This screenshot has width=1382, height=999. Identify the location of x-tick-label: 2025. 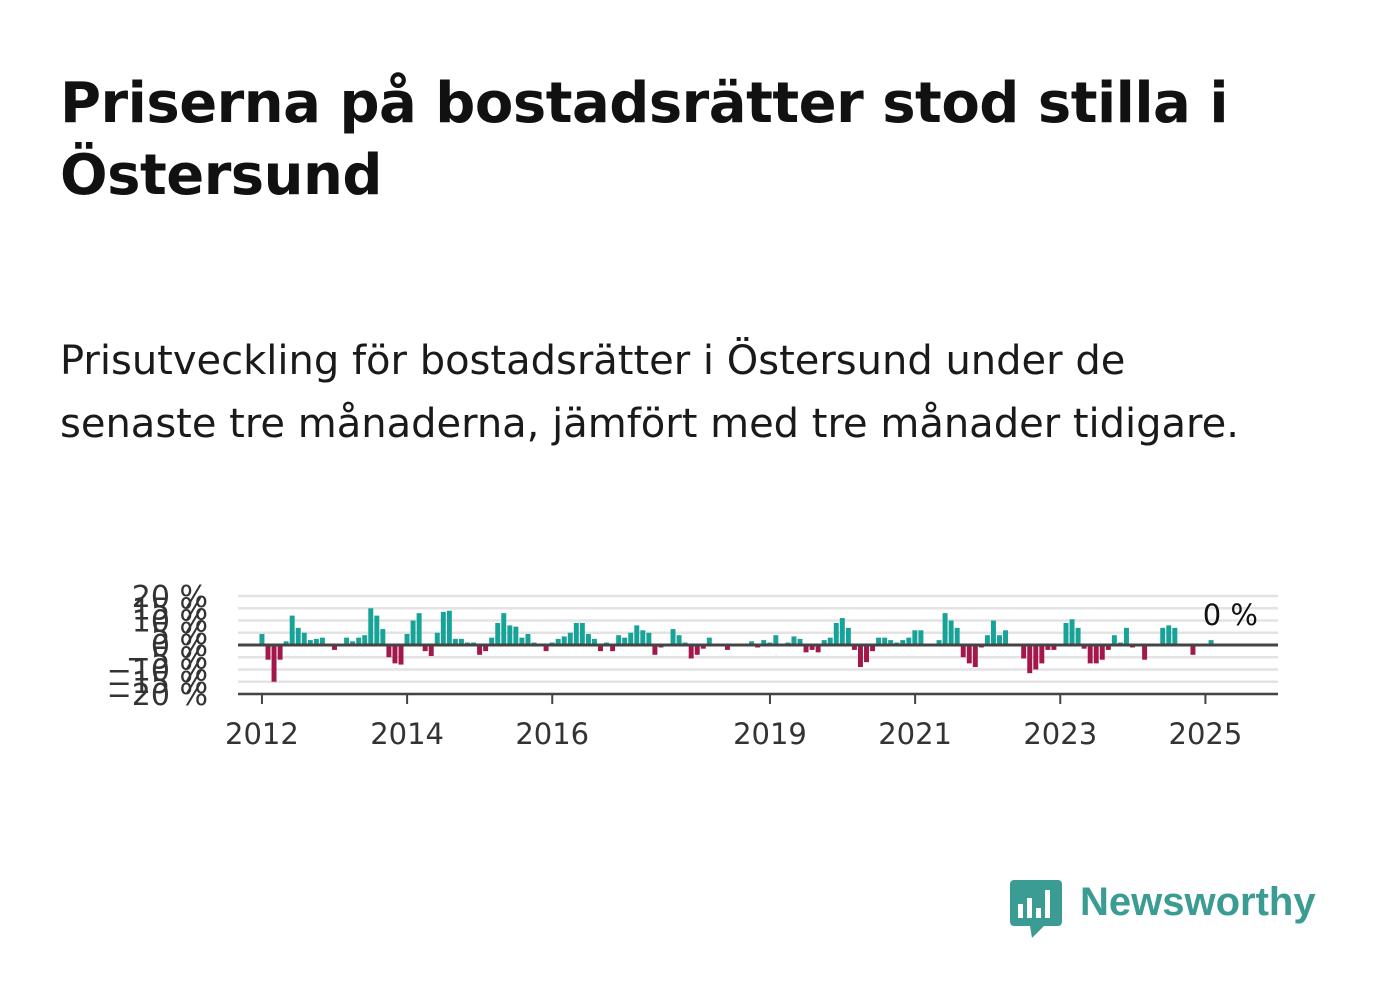
(1206, 734).